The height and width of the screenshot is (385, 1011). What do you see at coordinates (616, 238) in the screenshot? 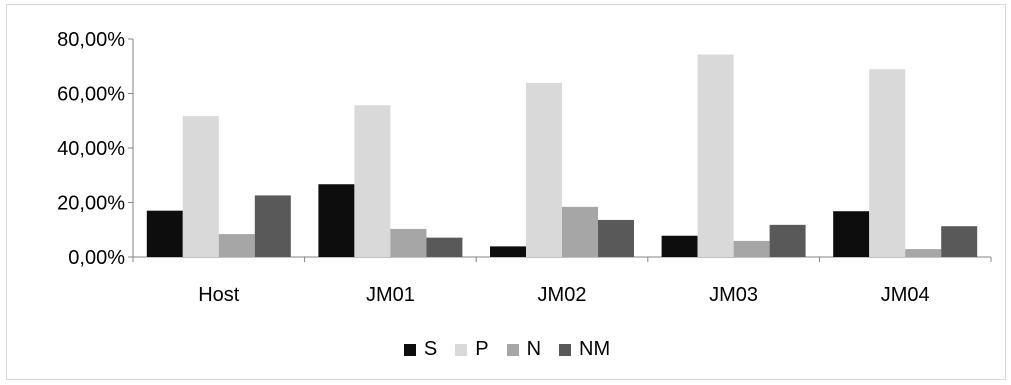
I see `bar-nm-jm02` at bounding box center [616, 238].